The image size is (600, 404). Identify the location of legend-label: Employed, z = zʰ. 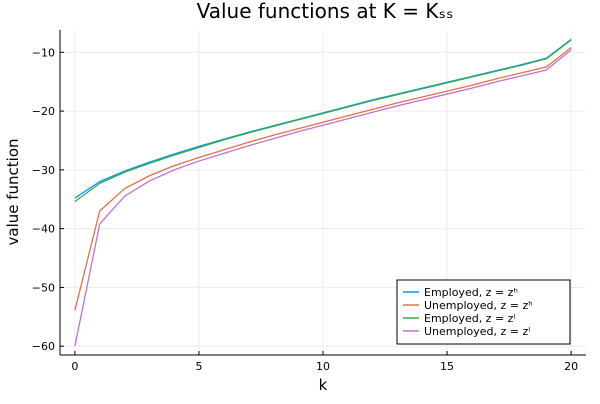
(471, 292).